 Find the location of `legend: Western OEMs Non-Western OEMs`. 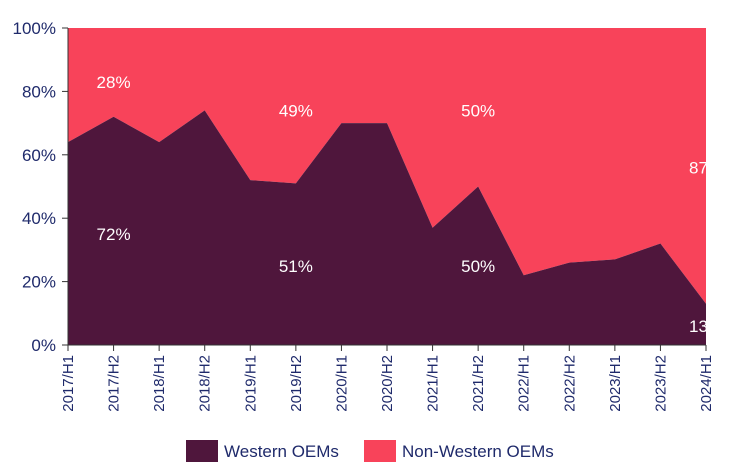

legend: Western OEMs Non-Western OEMs is located at coordinates (370, 451).